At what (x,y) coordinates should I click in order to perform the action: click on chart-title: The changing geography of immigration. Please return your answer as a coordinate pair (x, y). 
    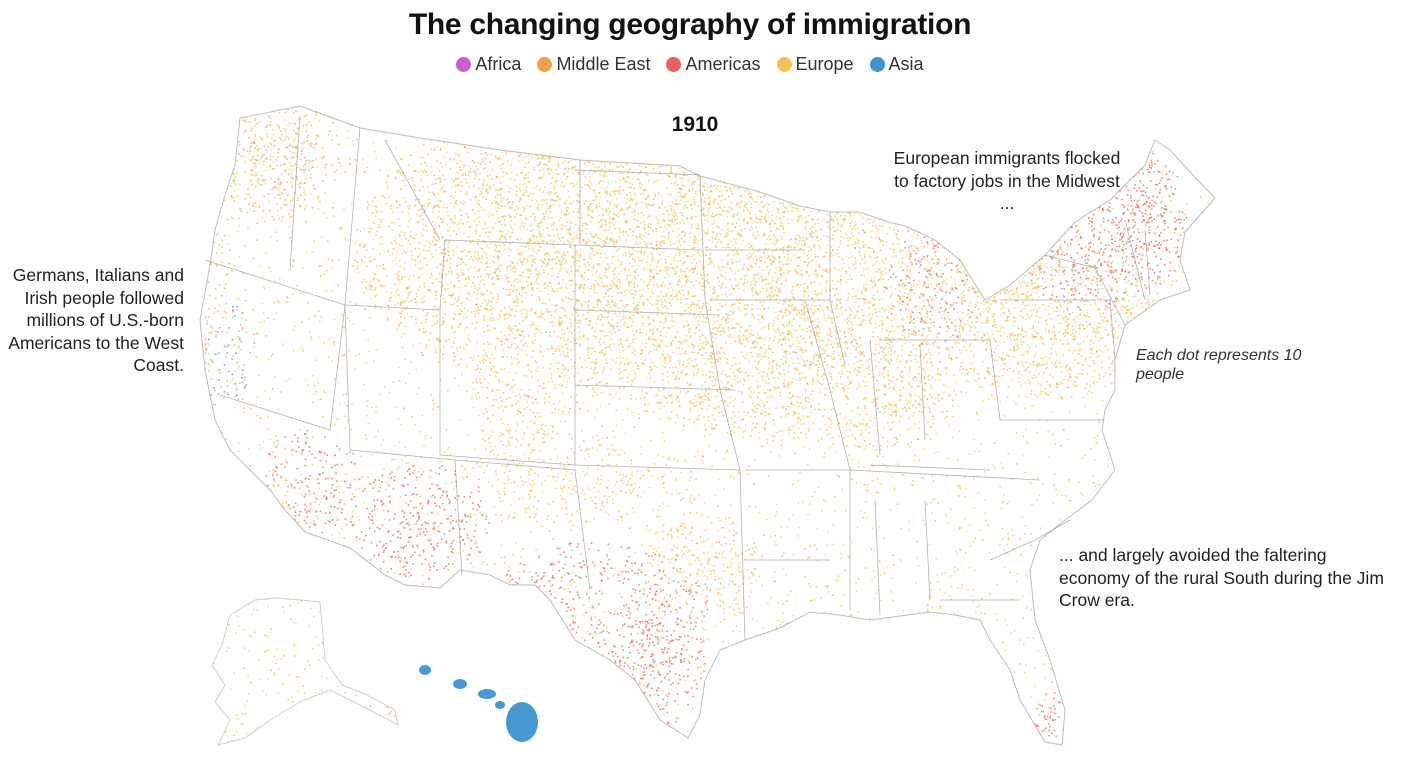
    Looking at the image, I should click on (690, 24).